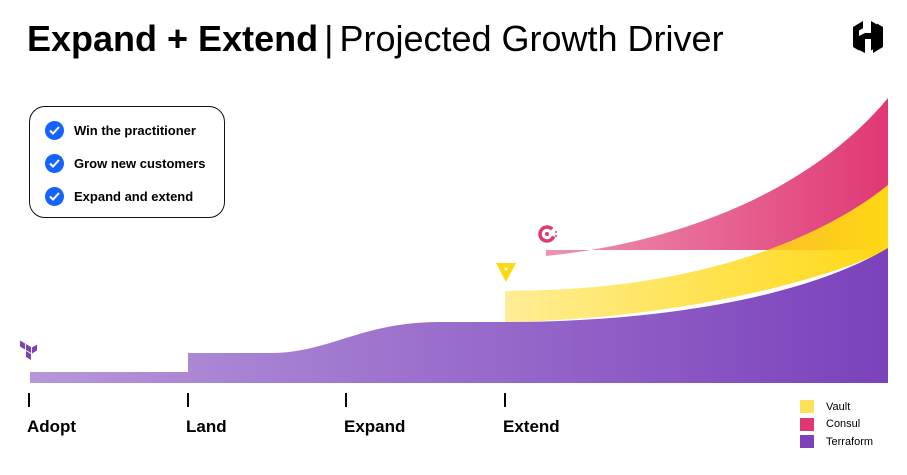 This screenshot has width=907, height=475. I want to click on vault-icon, so click(506, 272).